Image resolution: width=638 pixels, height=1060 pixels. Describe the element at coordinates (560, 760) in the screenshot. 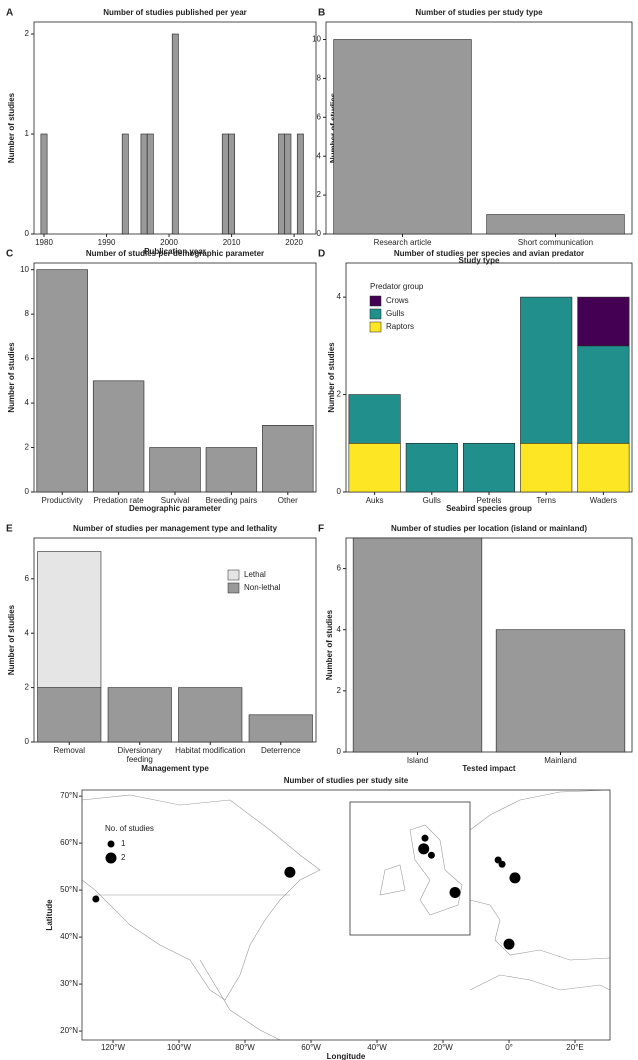

I see `x-tick-label: Mainland` at that location.